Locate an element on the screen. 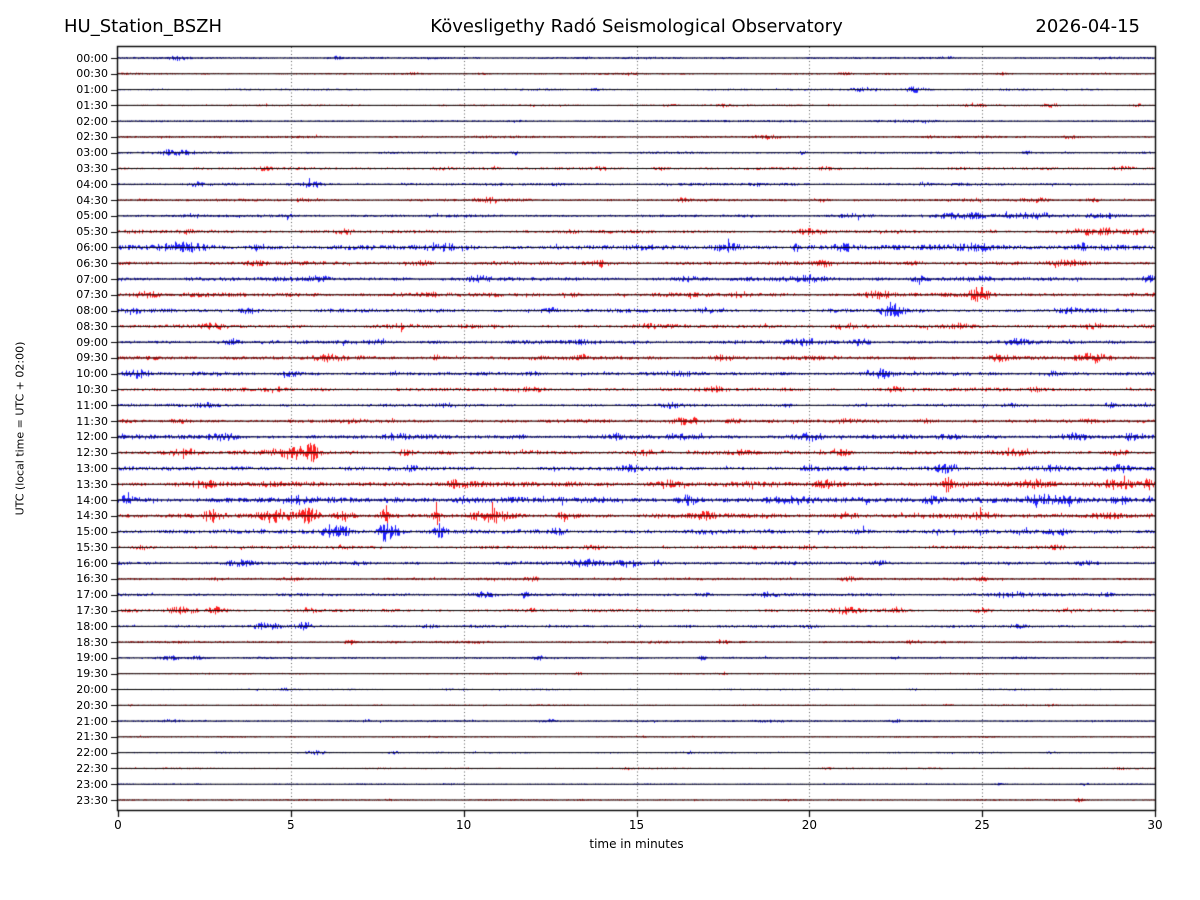 Image resolution: width=1200 pixels, height=900 pixels. x-tick-label: 10 is located at coordinates (464, 825).